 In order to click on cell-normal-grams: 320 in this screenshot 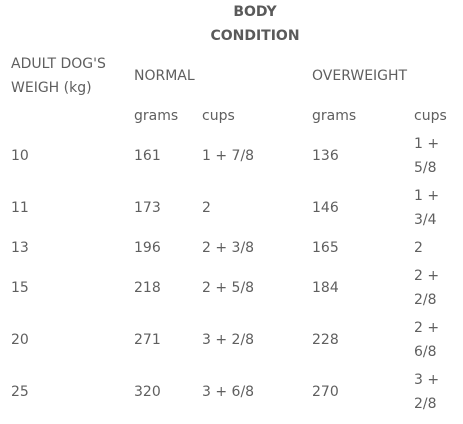, I will do `click(147, 392)`.